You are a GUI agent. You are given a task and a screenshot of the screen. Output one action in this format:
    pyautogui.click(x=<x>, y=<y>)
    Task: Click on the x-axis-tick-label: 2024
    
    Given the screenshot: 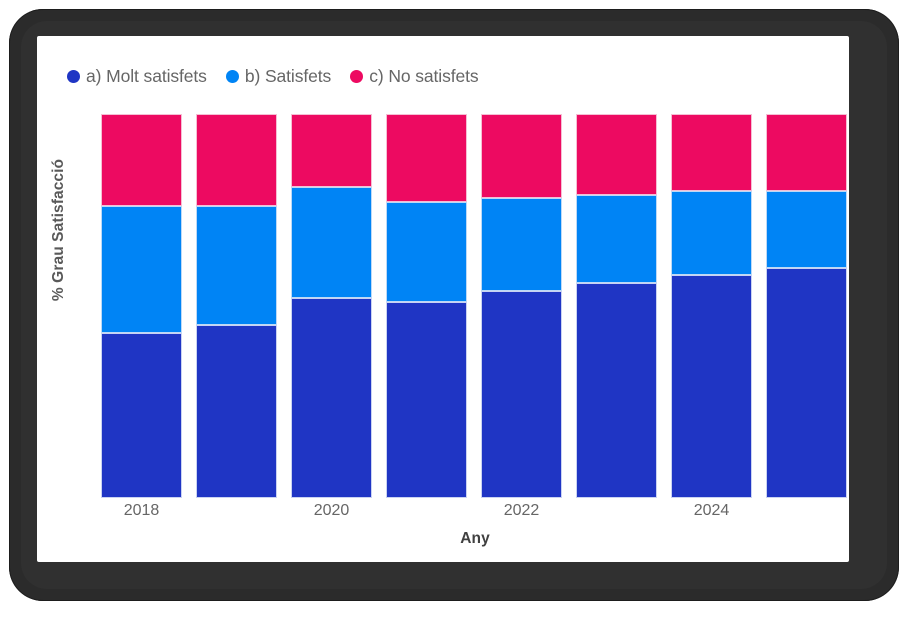 What is the action you would take?
    pyautogui.click(x=711, y=510)
    